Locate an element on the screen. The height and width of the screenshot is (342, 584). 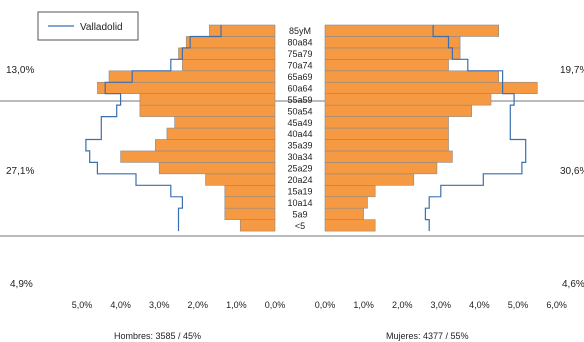
legend: Valladolid is located at coordinates (88, 26).